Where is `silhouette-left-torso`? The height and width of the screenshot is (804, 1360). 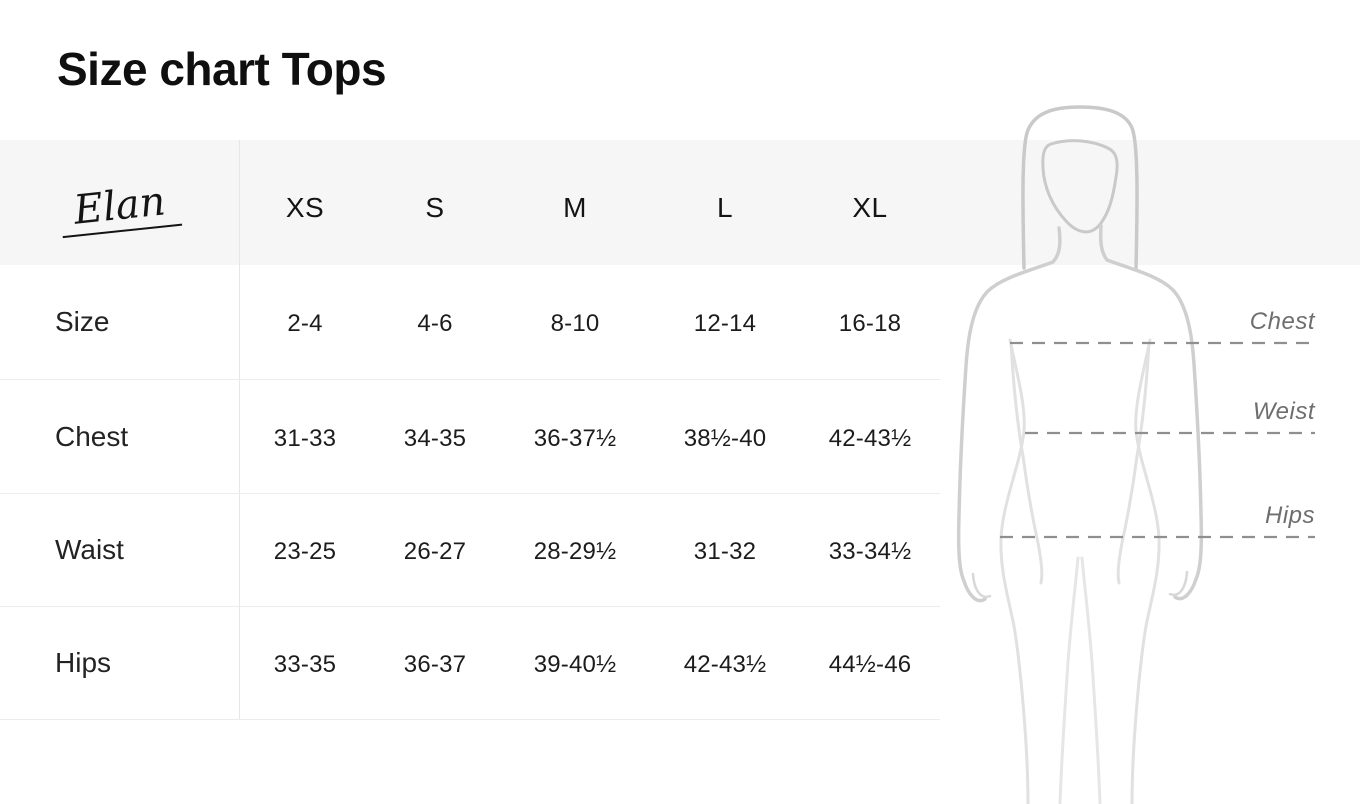 silhouette-left-torso is located at coordinates (1014, 571).